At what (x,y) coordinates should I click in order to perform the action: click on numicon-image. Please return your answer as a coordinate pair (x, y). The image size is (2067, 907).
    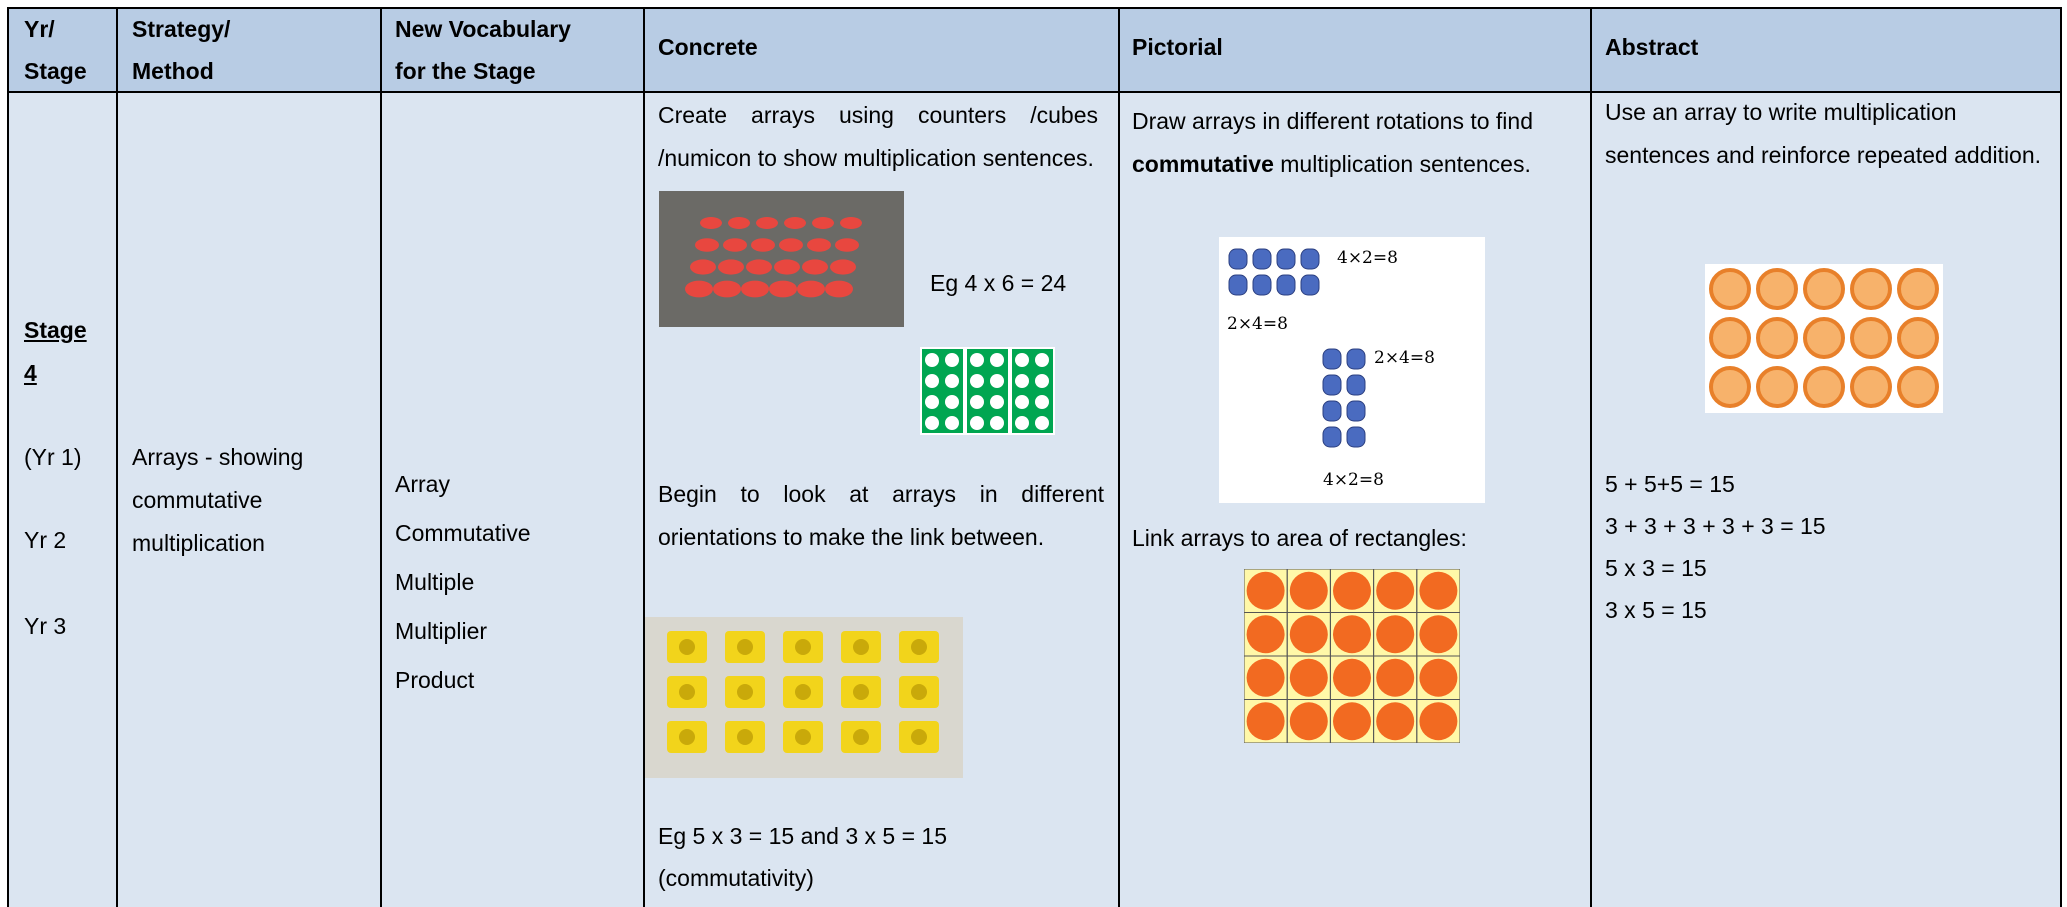
    Looking at the image, I should click on (987, 391).